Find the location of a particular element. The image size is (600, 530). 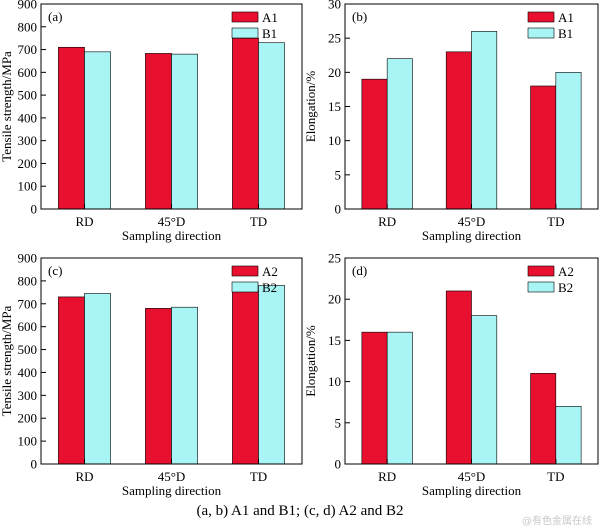

panel-label: (c) is located at coordinates (55, 270).